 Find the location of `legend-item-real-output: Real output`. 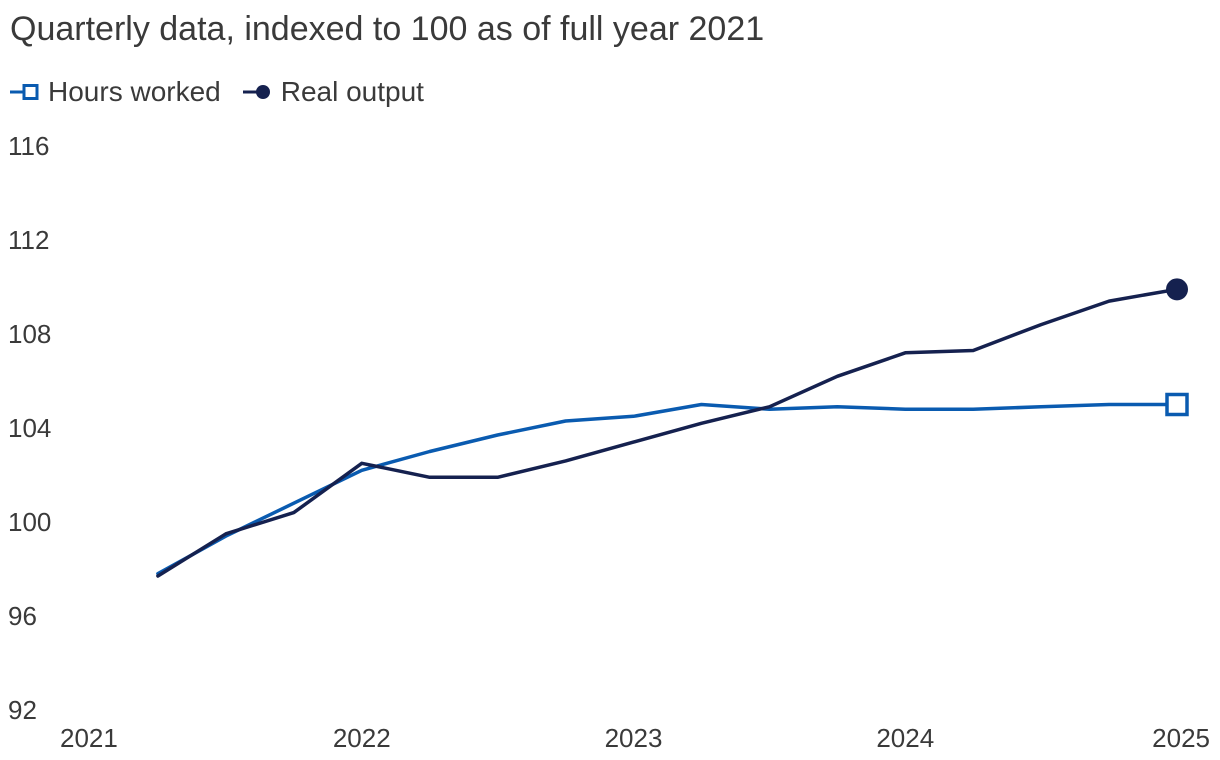

legend-item-real-output: Real output is located at coordinates (333, 92).